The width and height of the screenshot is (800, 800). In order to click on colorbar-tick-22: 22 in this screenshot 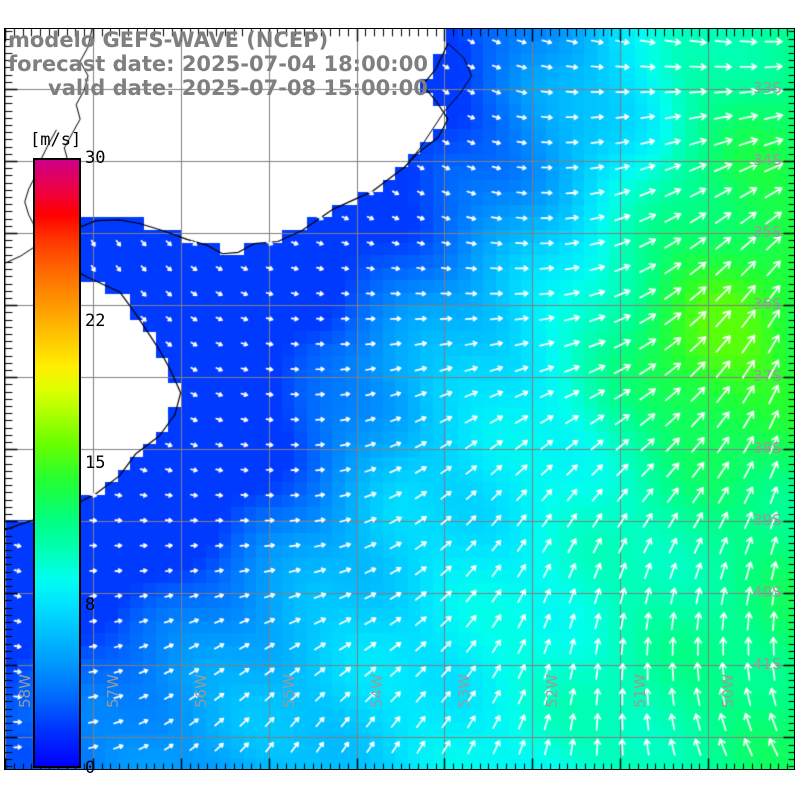, I will do `click(95, 320)`.